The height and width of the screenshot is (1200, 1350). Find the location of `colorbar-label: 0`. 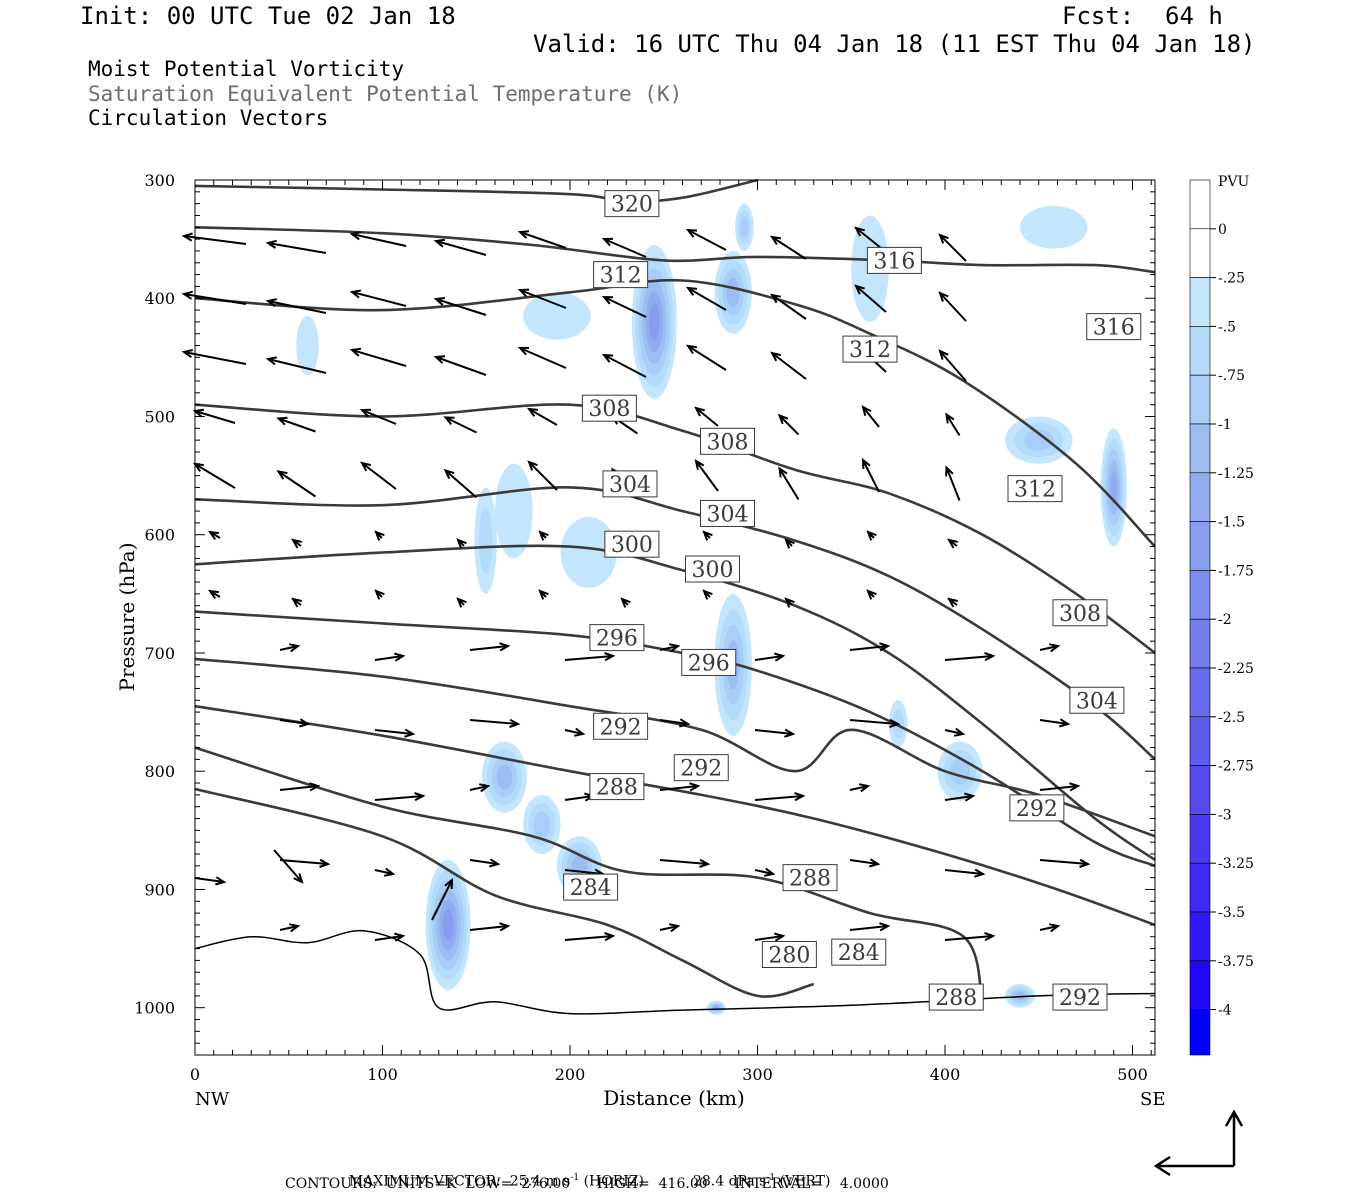

colorbar-label: 0 is located at coordinates (1222, 230).